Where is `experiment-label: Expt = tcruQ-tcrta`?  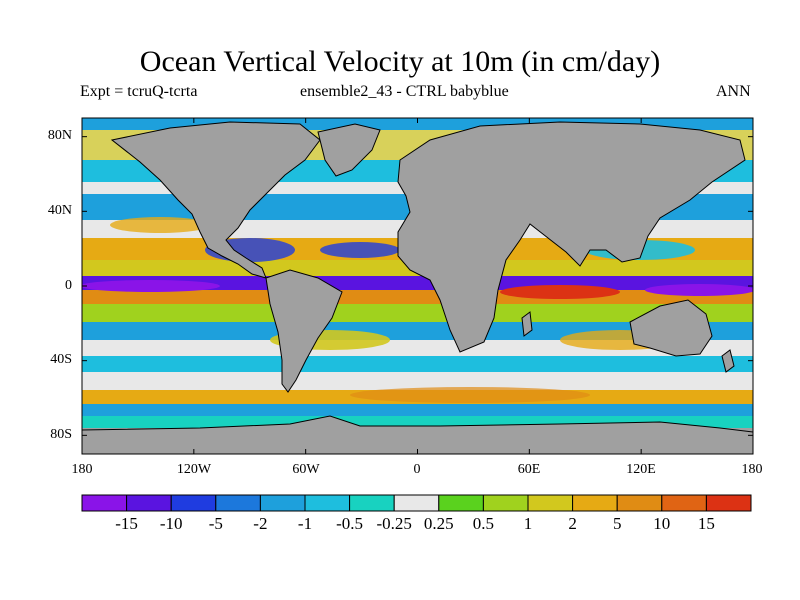
experiment-label: Expt = tcruQ-tcrta is located at coordinates (139, 91).